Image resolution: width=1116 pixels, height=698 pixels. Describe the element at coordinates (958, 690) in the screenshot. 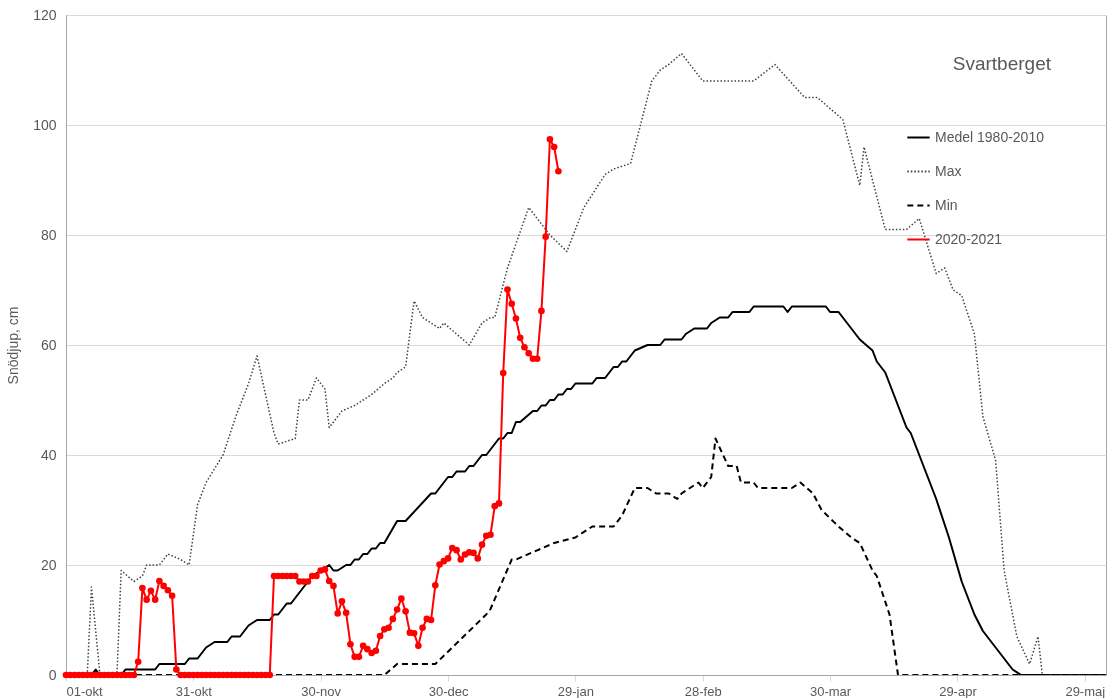

I see `x-tick-label: 29-apr` at that location.